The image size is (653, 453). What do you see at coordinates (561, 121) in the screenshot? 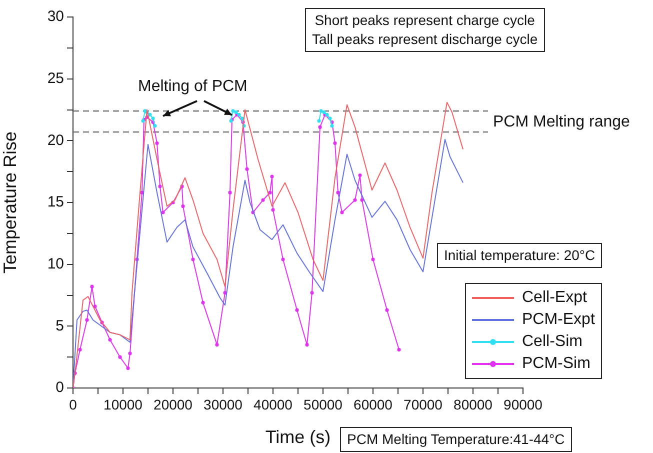
I see `ref-line-label: PCM Melting range` at bounding box center [561, 121].